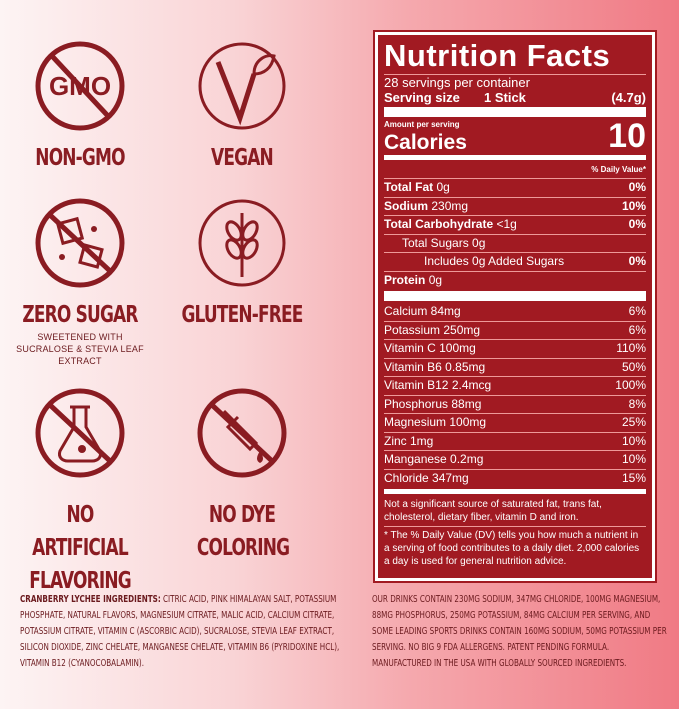  I want to click on ingredients-label: CRANBERRY LYCHEE INGREDIENTS:, so click(90, 599).